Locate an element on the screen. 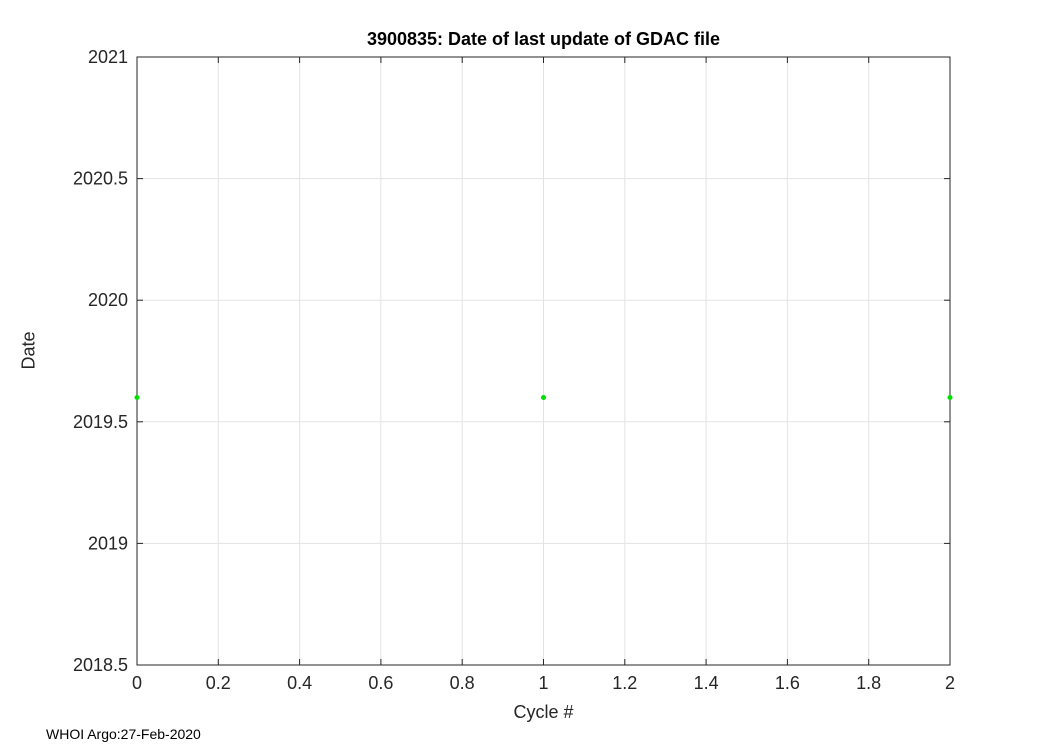  y-tick-label: 2019.5 is located at coordinates (100, 422).